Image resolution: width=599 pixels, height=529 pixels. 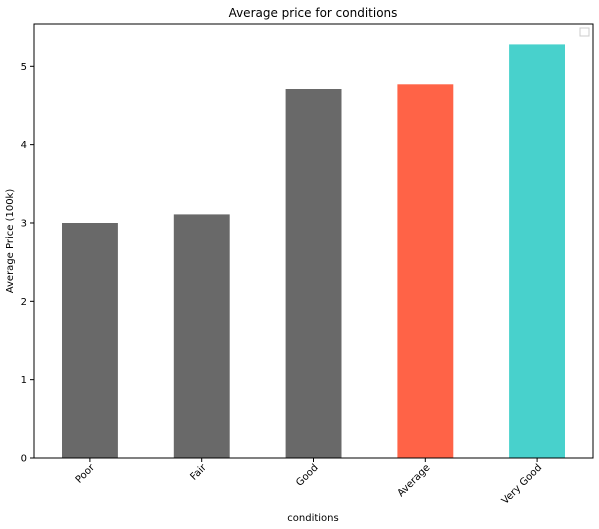 What do you see at coordinates (10, 241) in the screenshot?
I see `y-axis-label: Average Price (100k)` at bounding box center [10, 241].